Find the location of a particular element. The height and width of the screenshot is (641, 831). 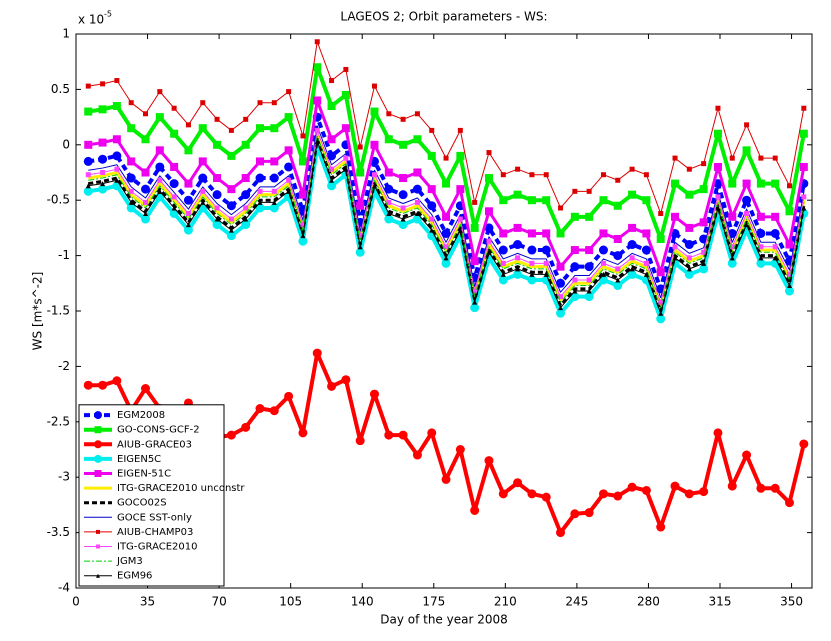

y-tick-label: -1.5 is located at coordinates (58, 311).